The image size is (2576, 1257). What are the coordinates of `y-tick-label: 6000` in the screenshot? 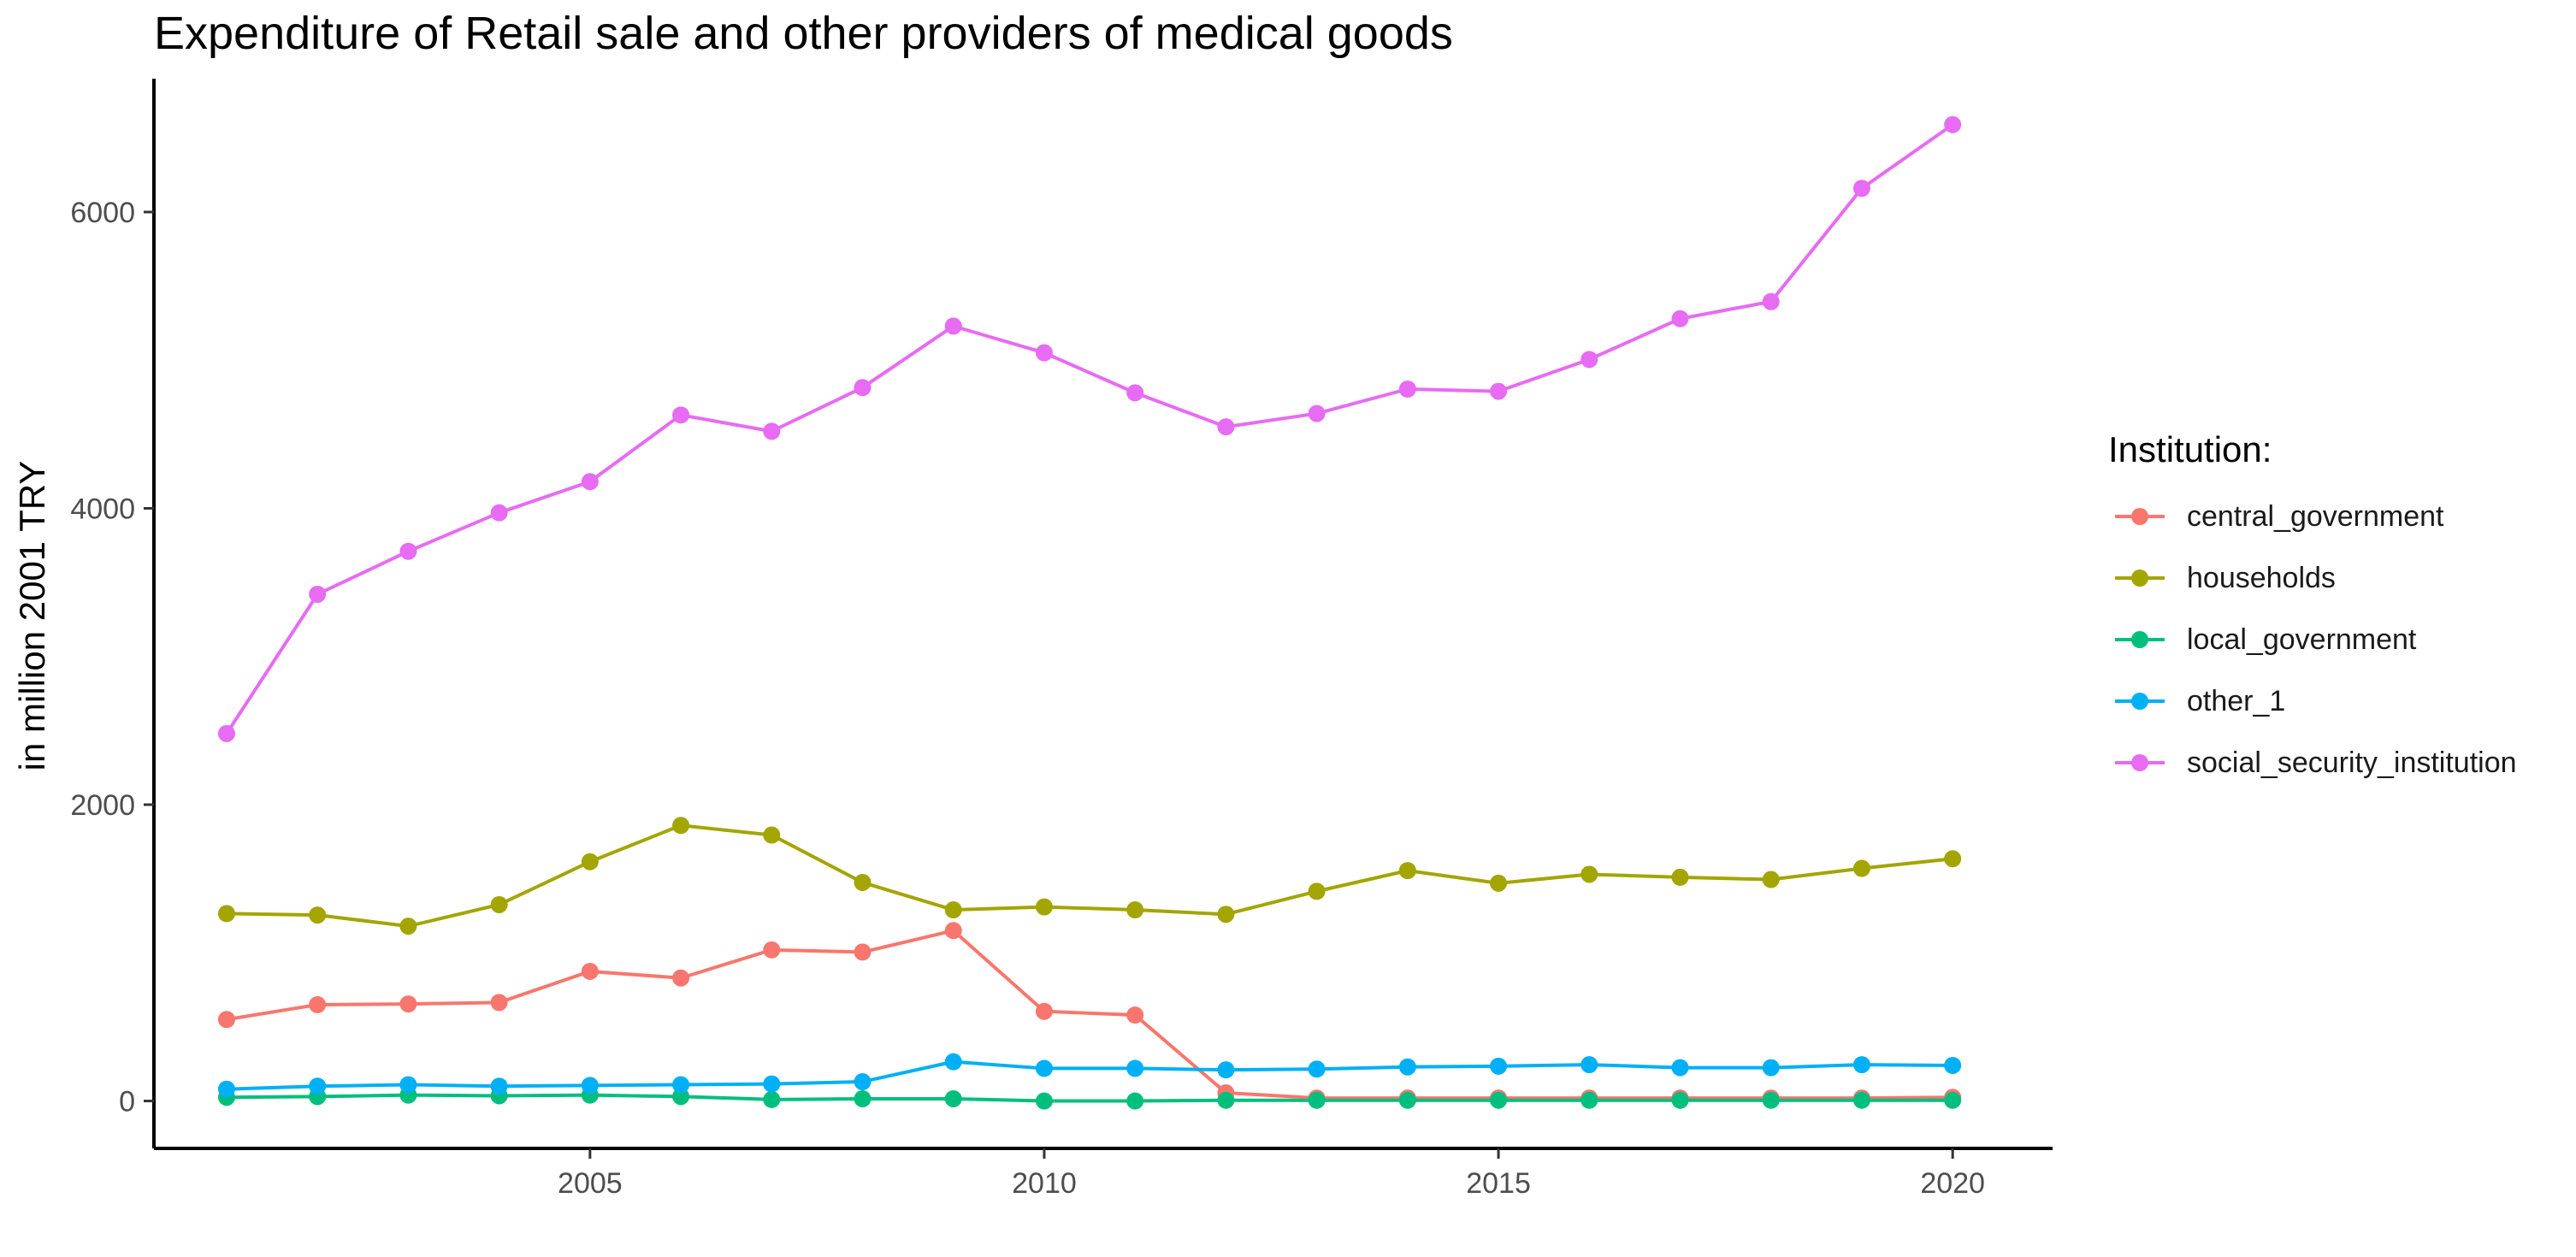 It's located at (102, 213).